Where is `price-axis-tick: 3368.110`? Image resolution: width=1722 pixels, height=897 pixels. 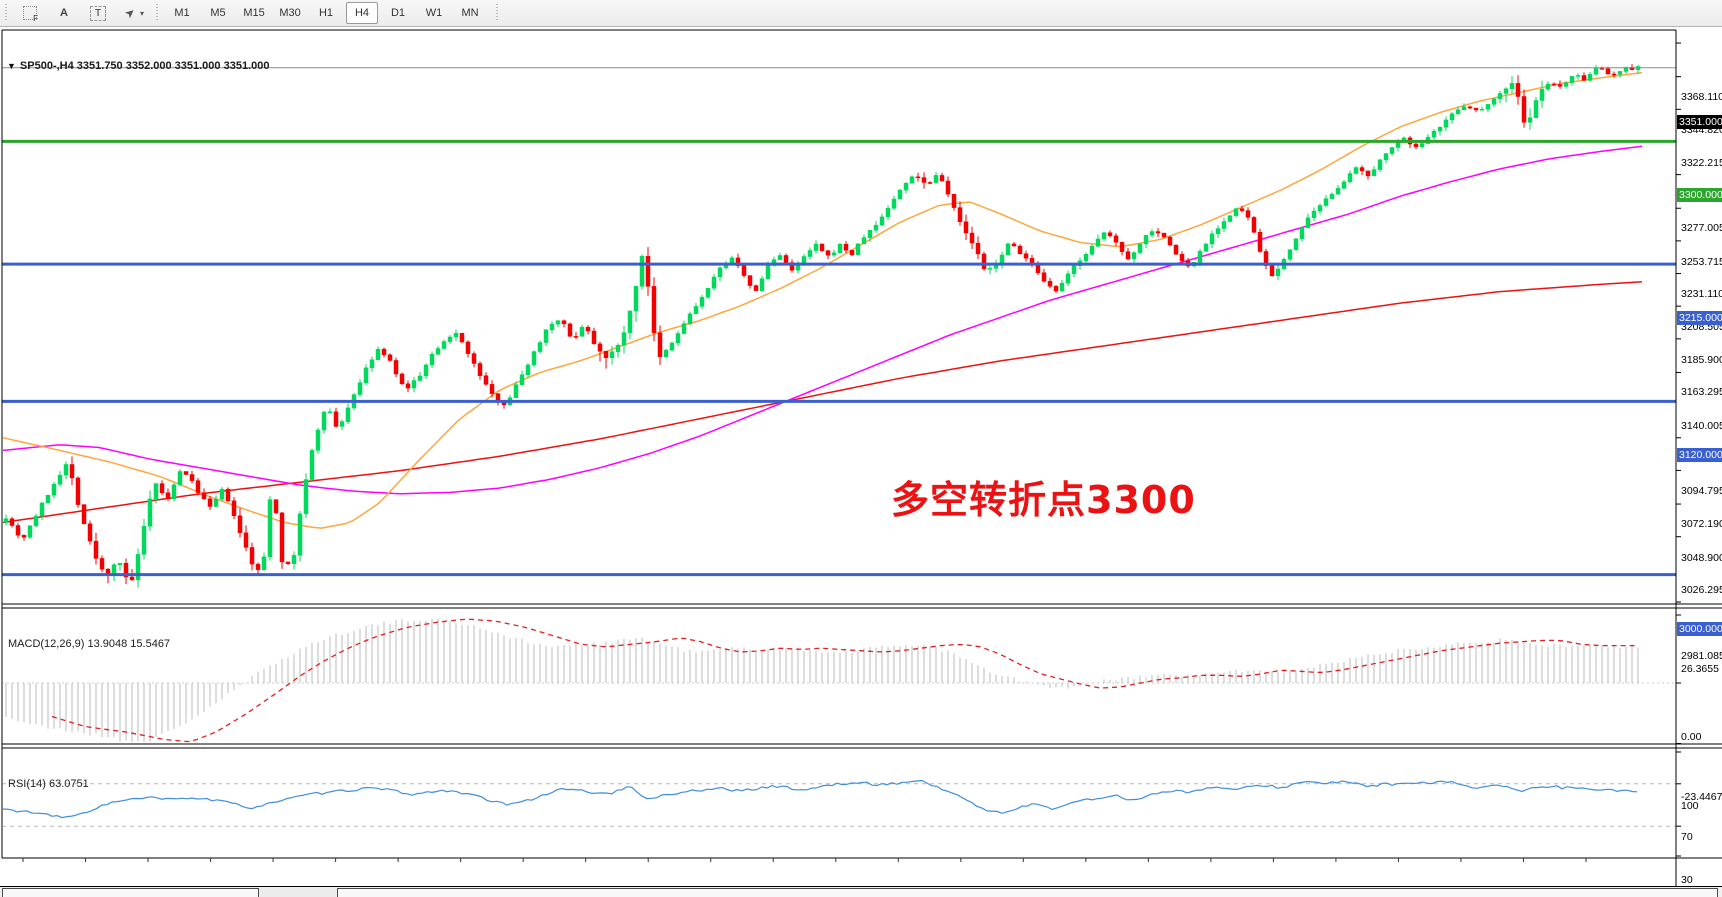
price-axis-tick: 3368.110 is located at coordinates (1701, 96).